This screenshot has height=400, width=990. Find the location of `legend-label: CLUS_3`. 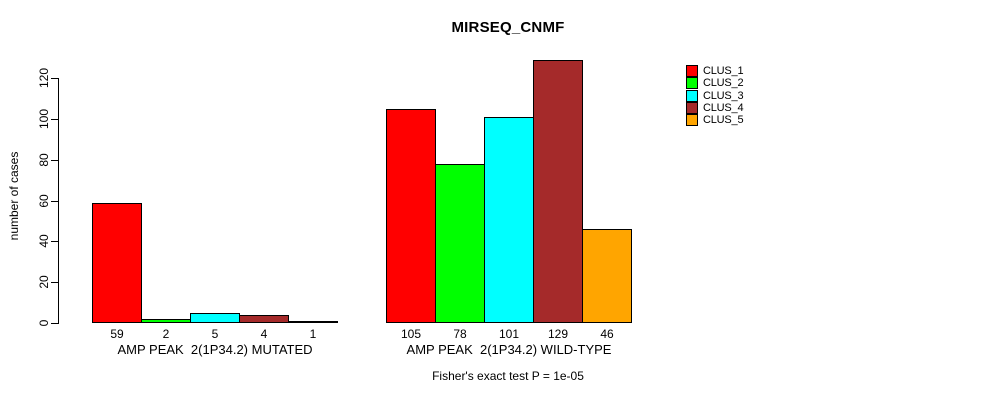

legend-label: CLUS_3 is located at coordinates (723, 96).